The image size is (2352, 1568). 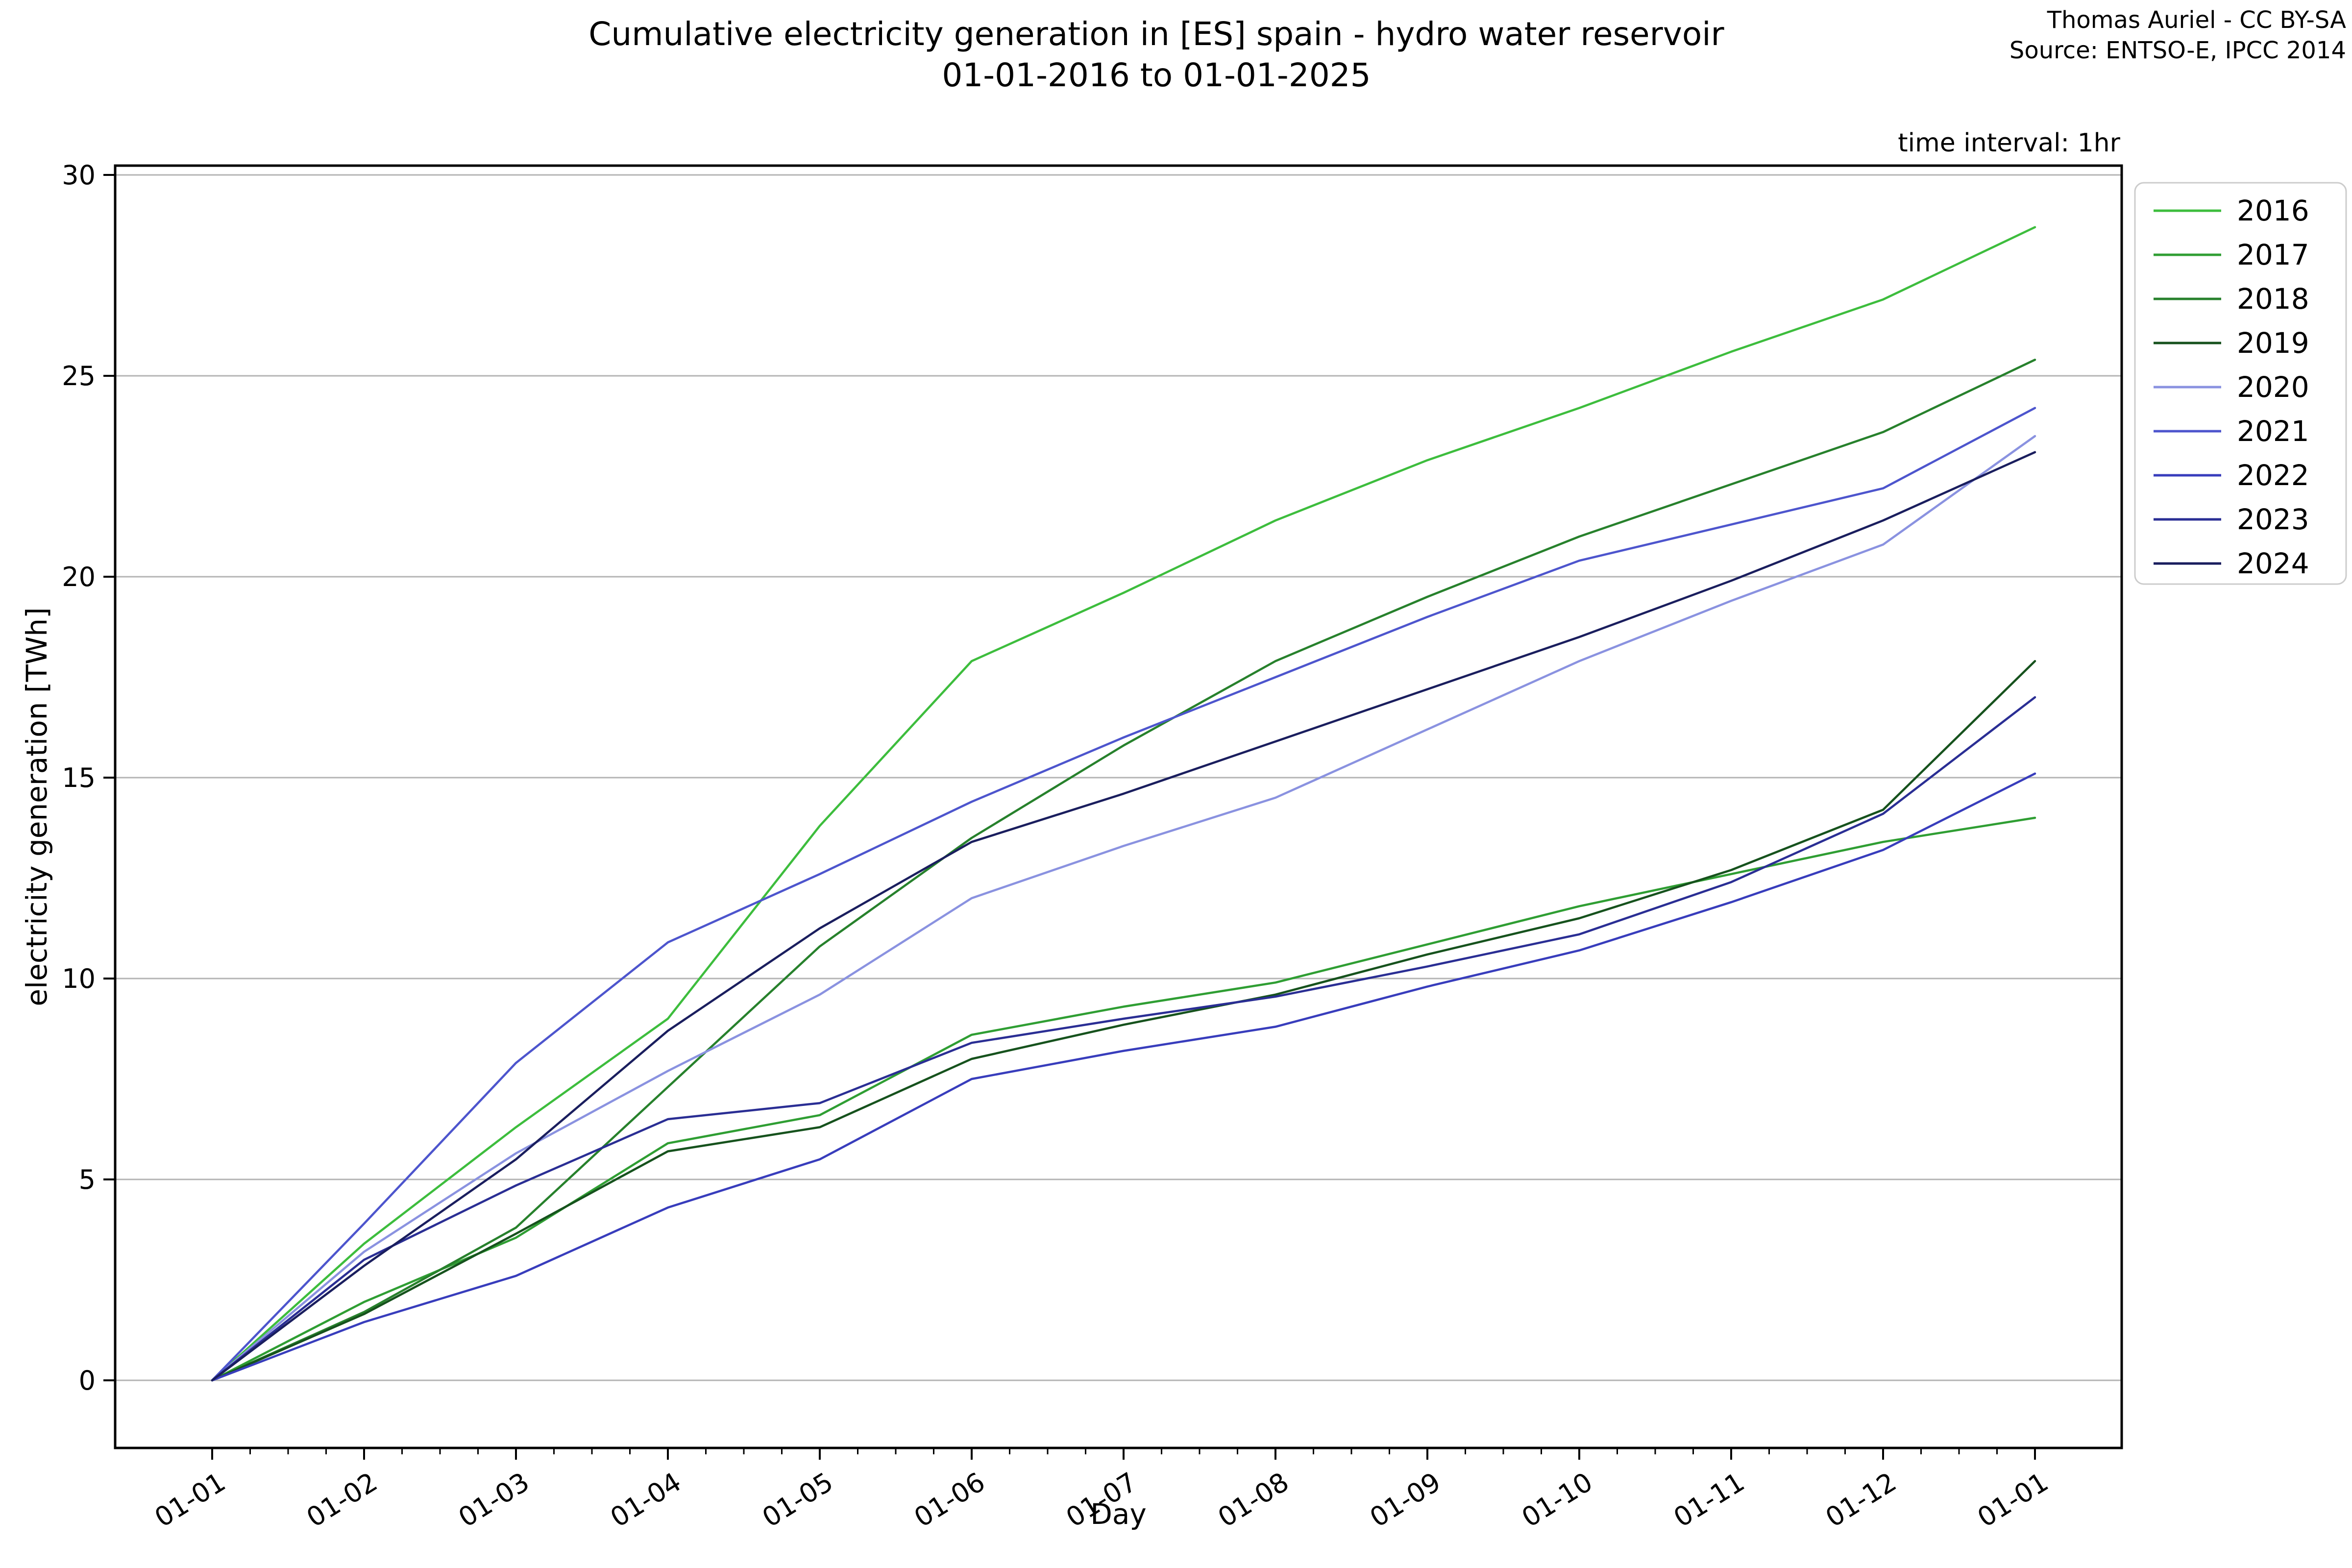 I want to click on x-tick-label-7: 01-08, so click(x=1253, y=1500).